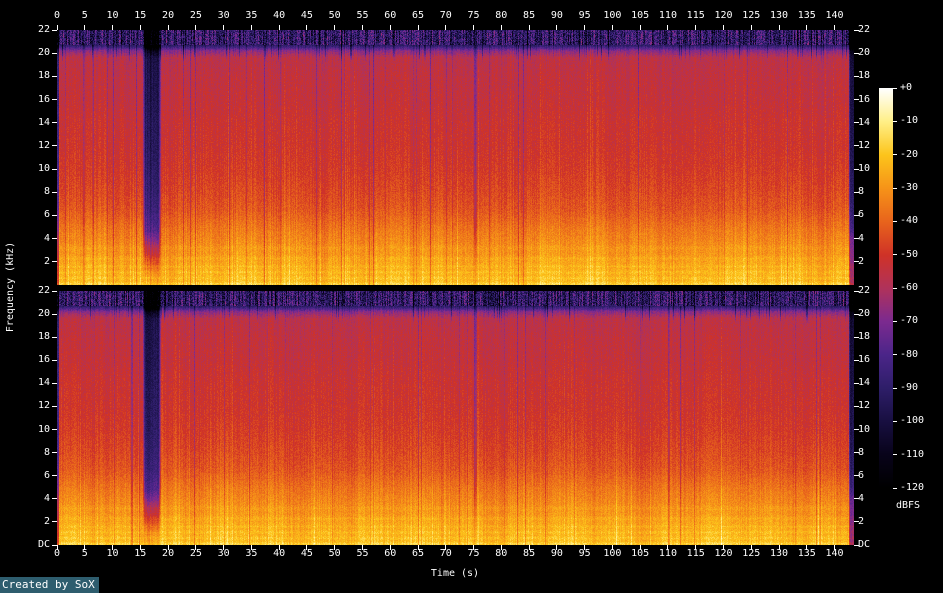  What do you see at coordinates (390, 15) in the screenshot?
I see `time-tick-label: 60` at bounding box center [390, 15].